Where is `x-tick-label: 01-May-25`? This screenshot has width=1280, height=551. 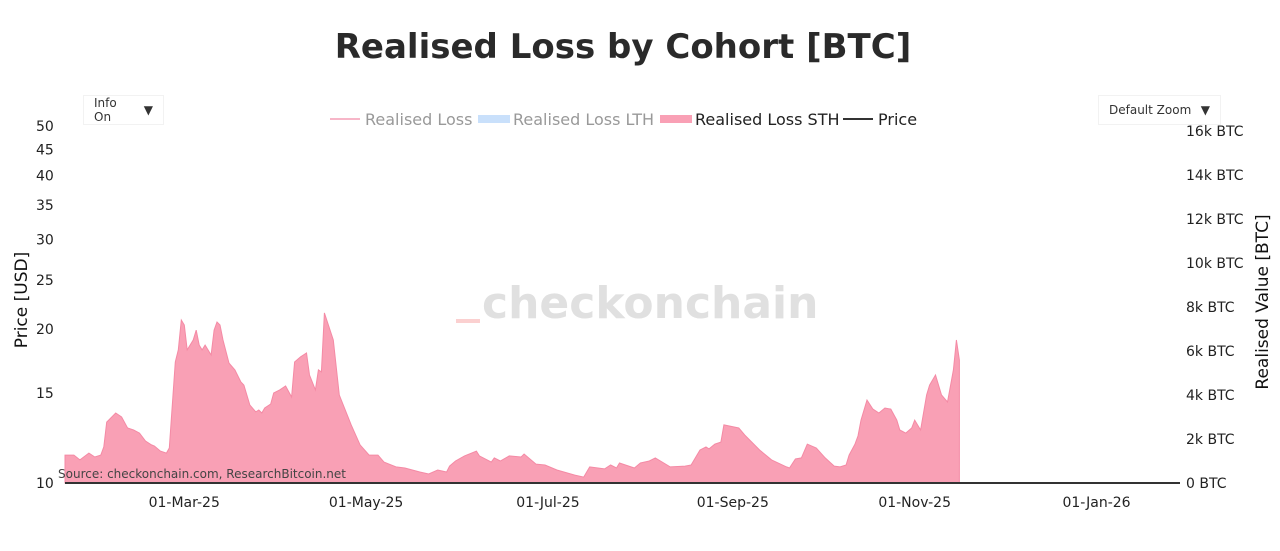 x-tick-label: 01-May-25 is located at coordinates (366, 503).